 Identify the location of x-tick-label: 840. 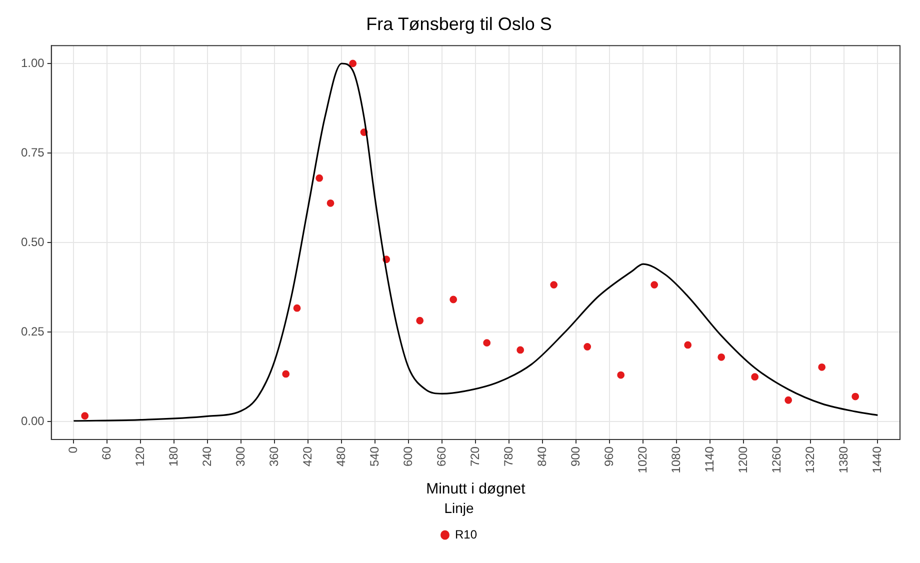
(541, 456).